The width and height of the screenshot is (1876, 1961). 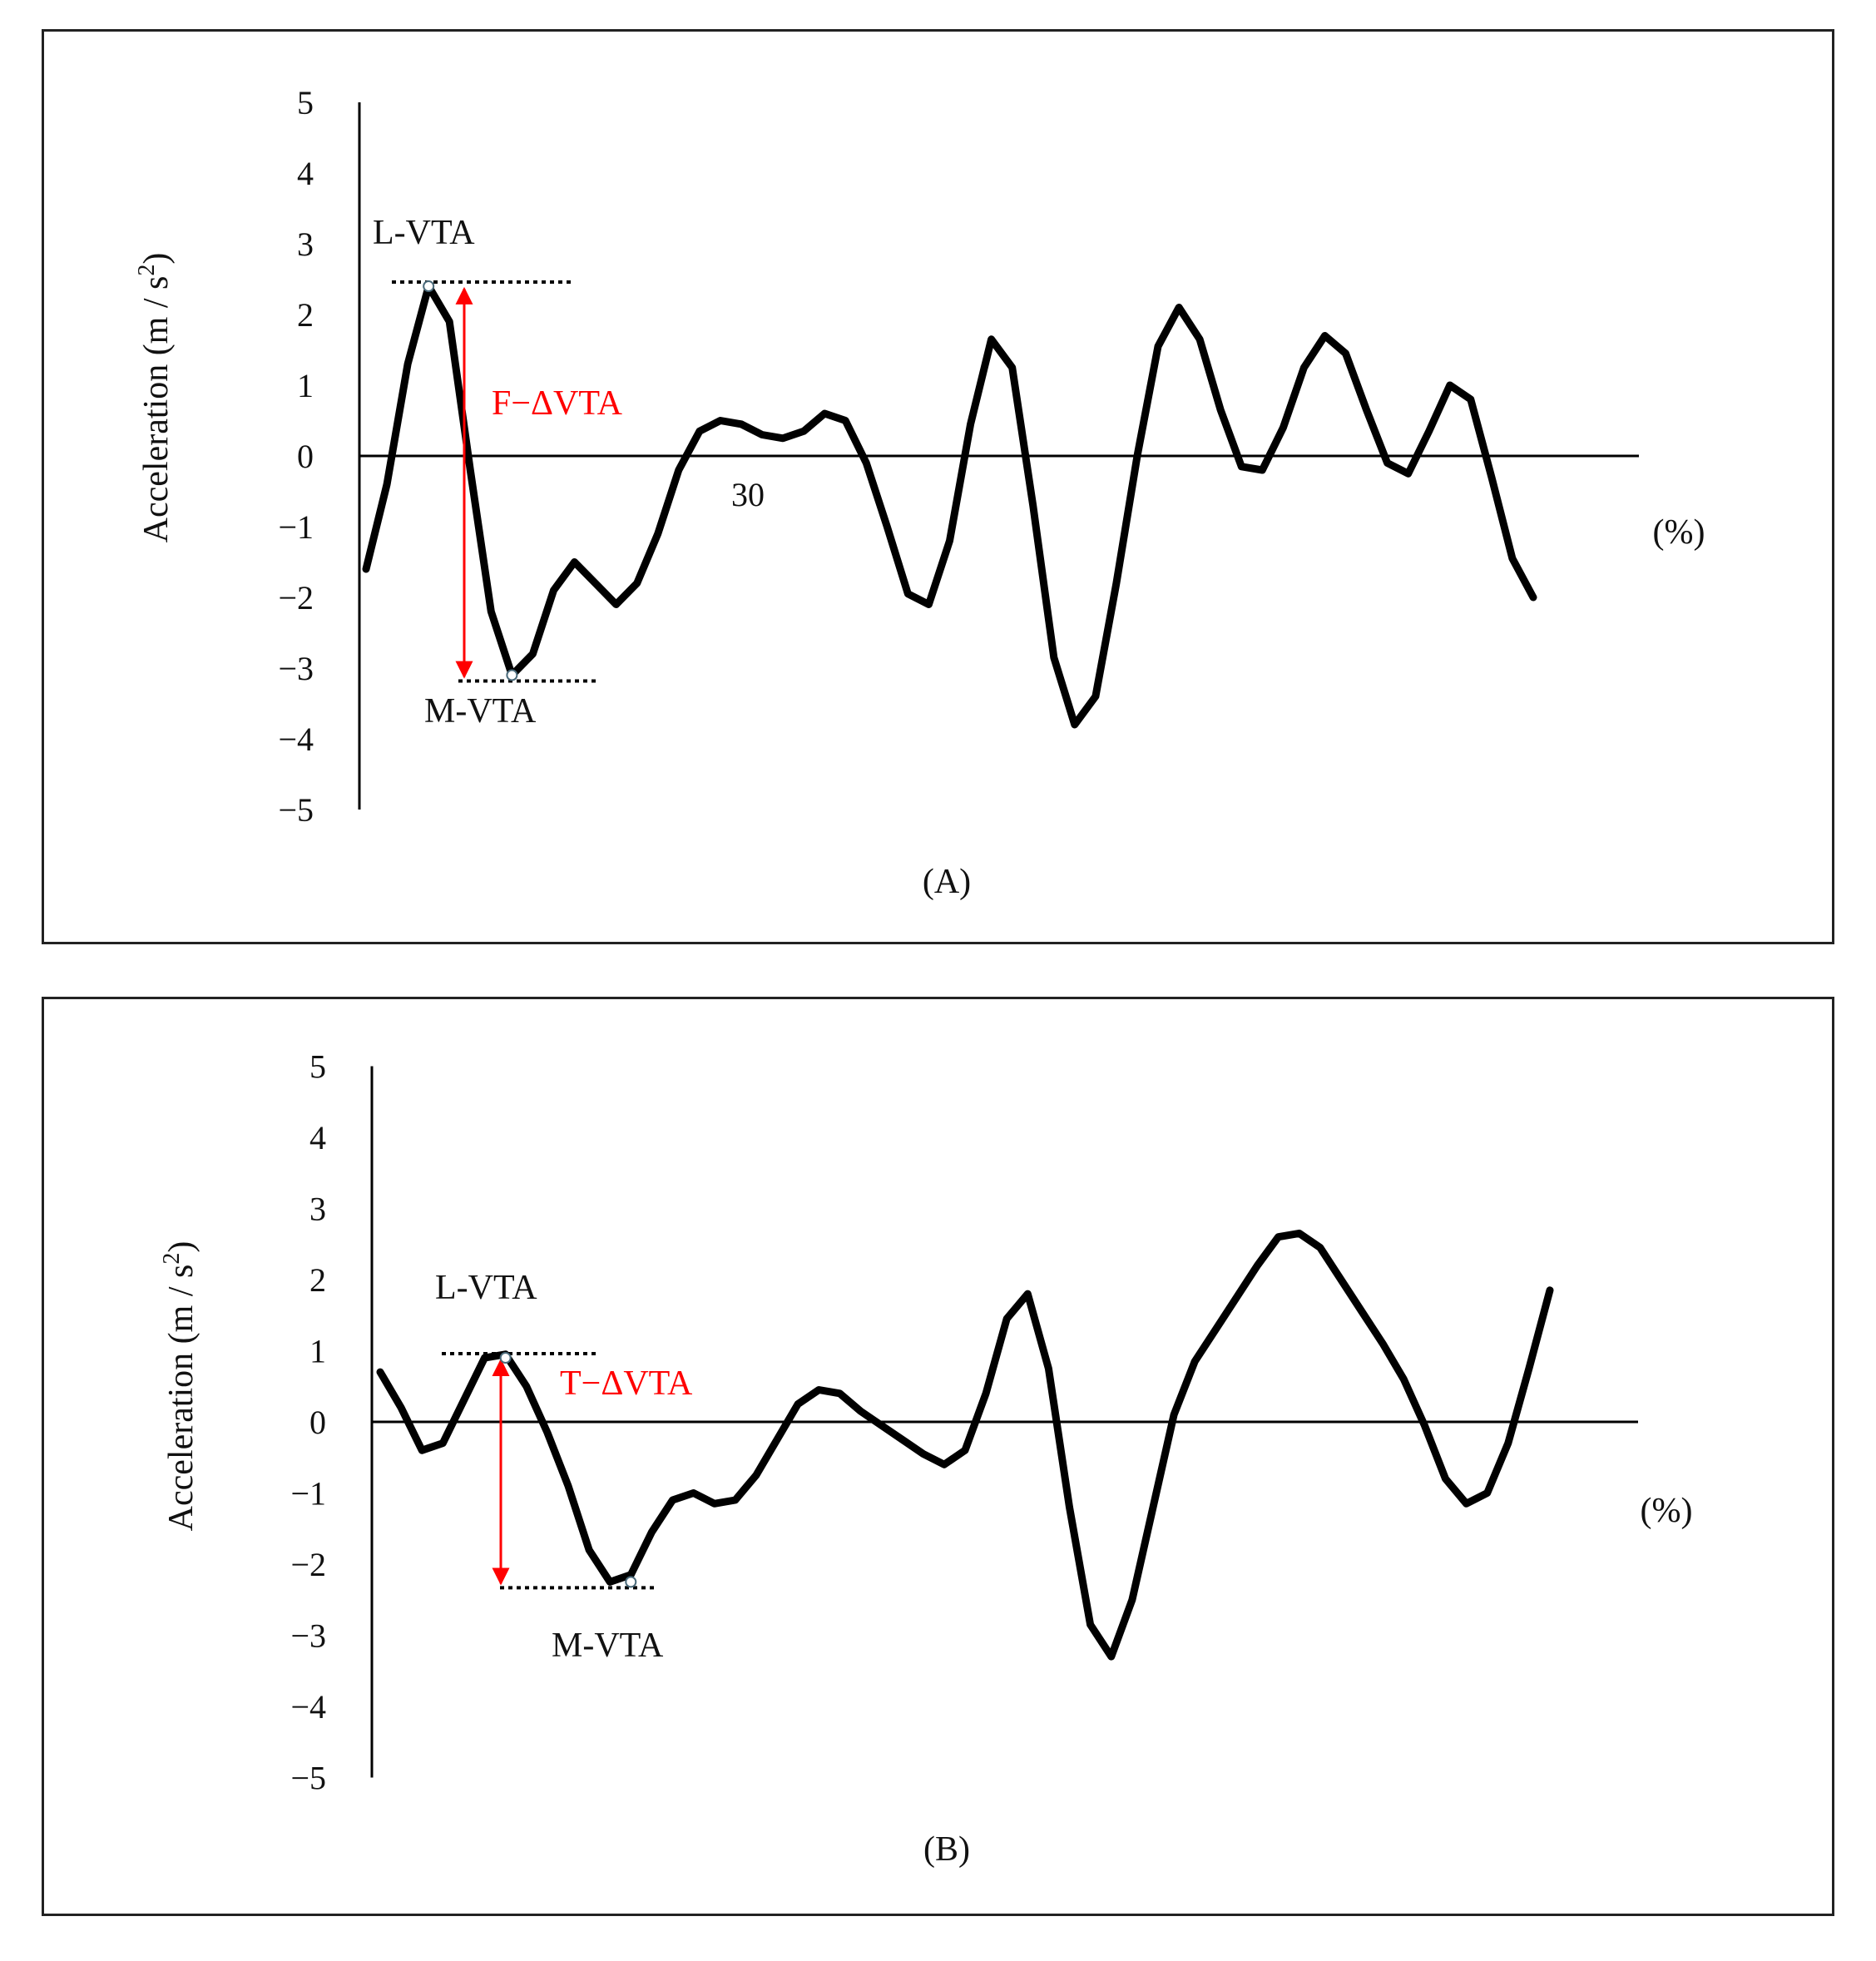 I want to click on x-tick-label: 30, so click(x=748, y=495).